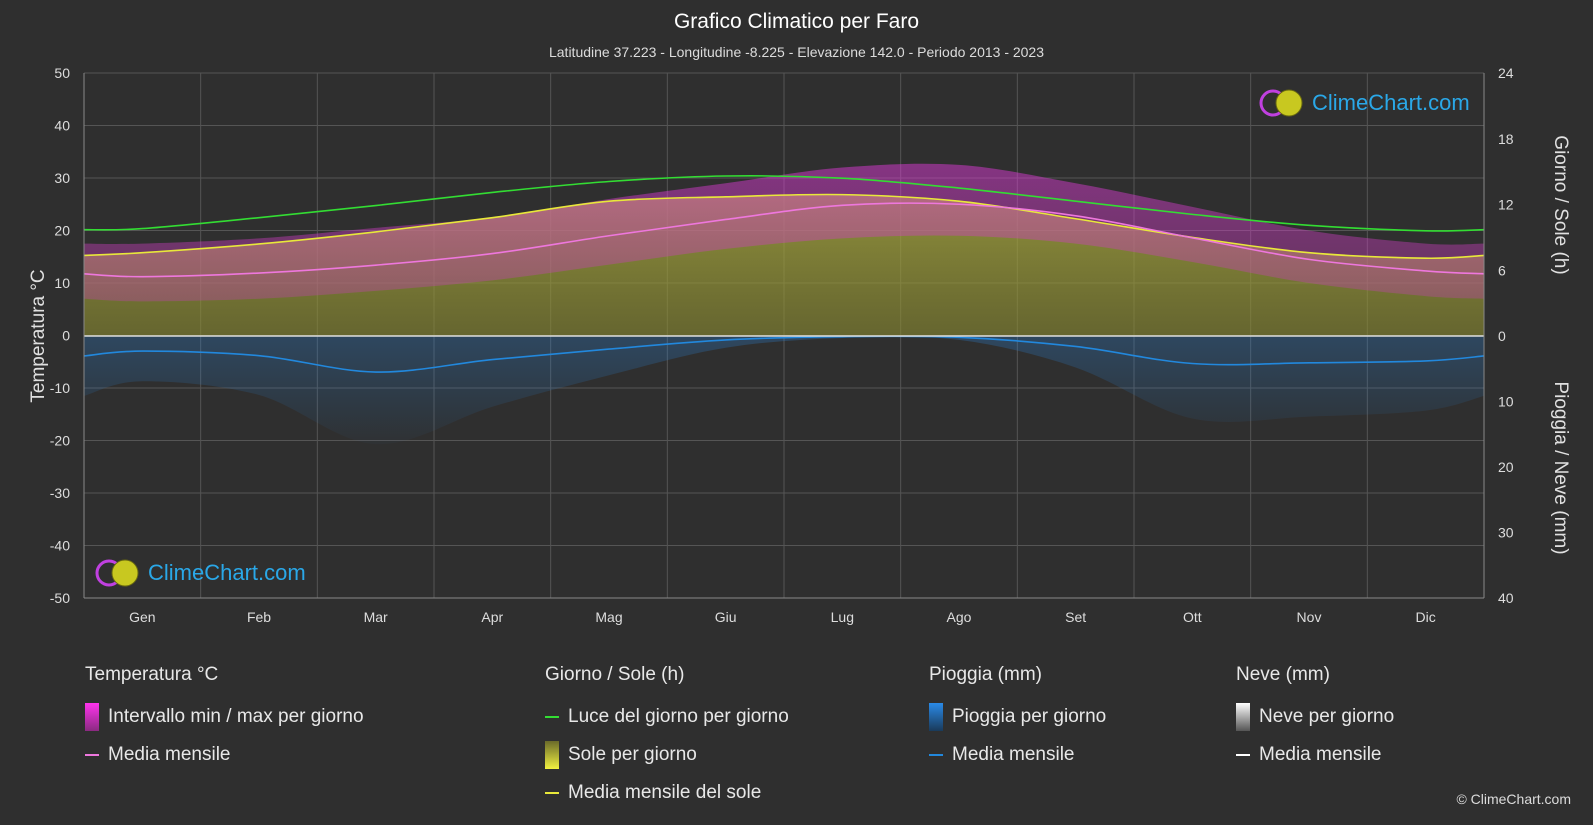  I want to click on sun-mean-line, so click(784, 226).